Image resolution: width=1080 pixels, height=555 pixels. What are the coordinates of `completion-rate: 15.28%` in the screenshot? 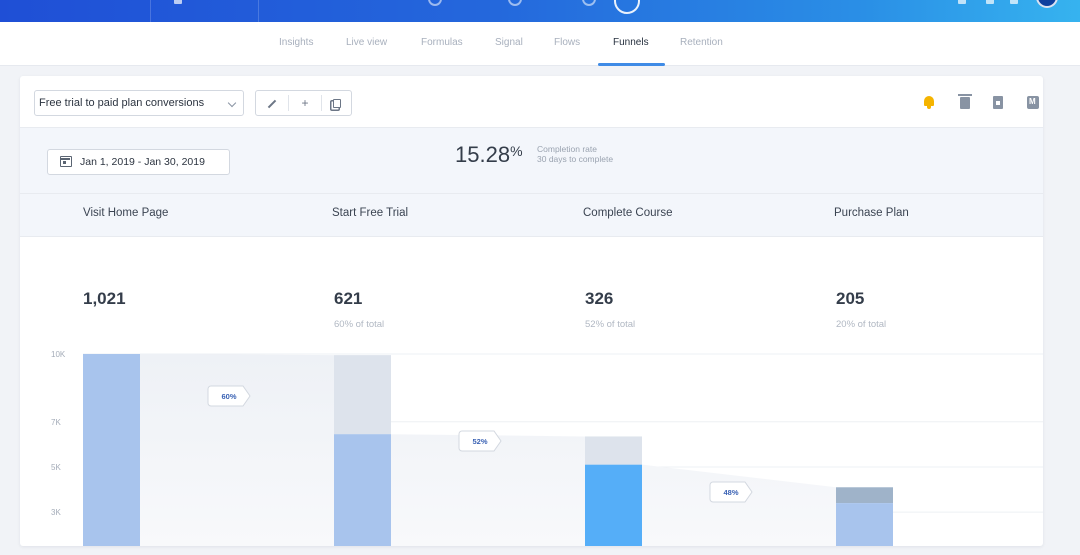 It's located at (489, 155).